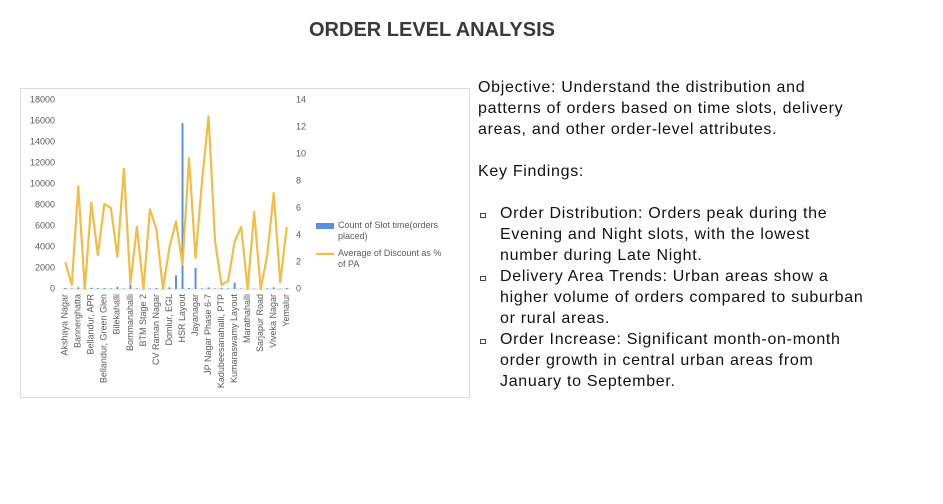 The image size is (943, 504). What do you see at coordinates (117, 314) in the screenshot?
I see `x-tick-label: Bilekahalli` at bounding box center [117, 314].